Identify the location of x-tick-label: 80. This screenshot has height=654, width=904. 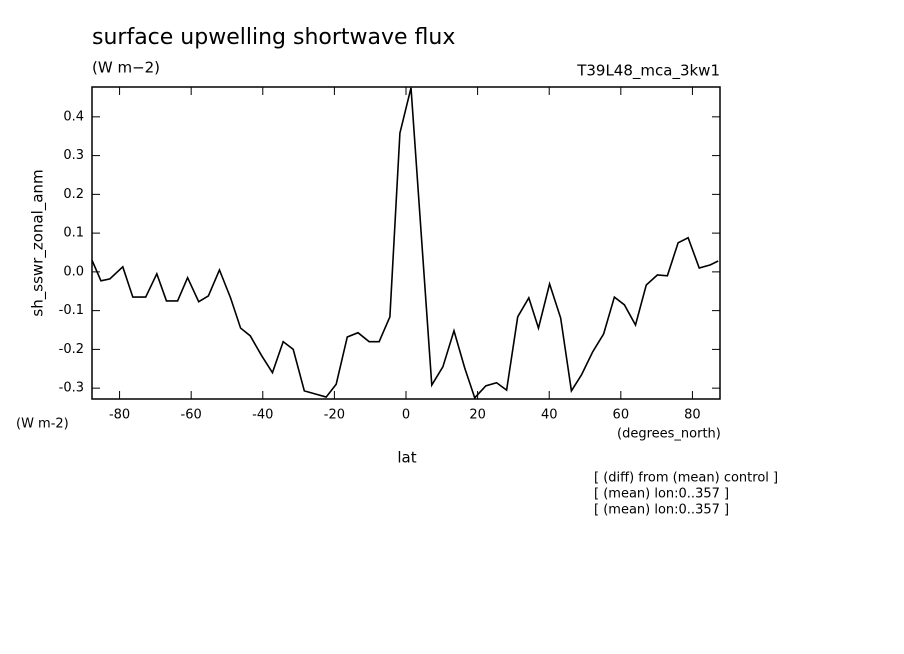
(692, 415).